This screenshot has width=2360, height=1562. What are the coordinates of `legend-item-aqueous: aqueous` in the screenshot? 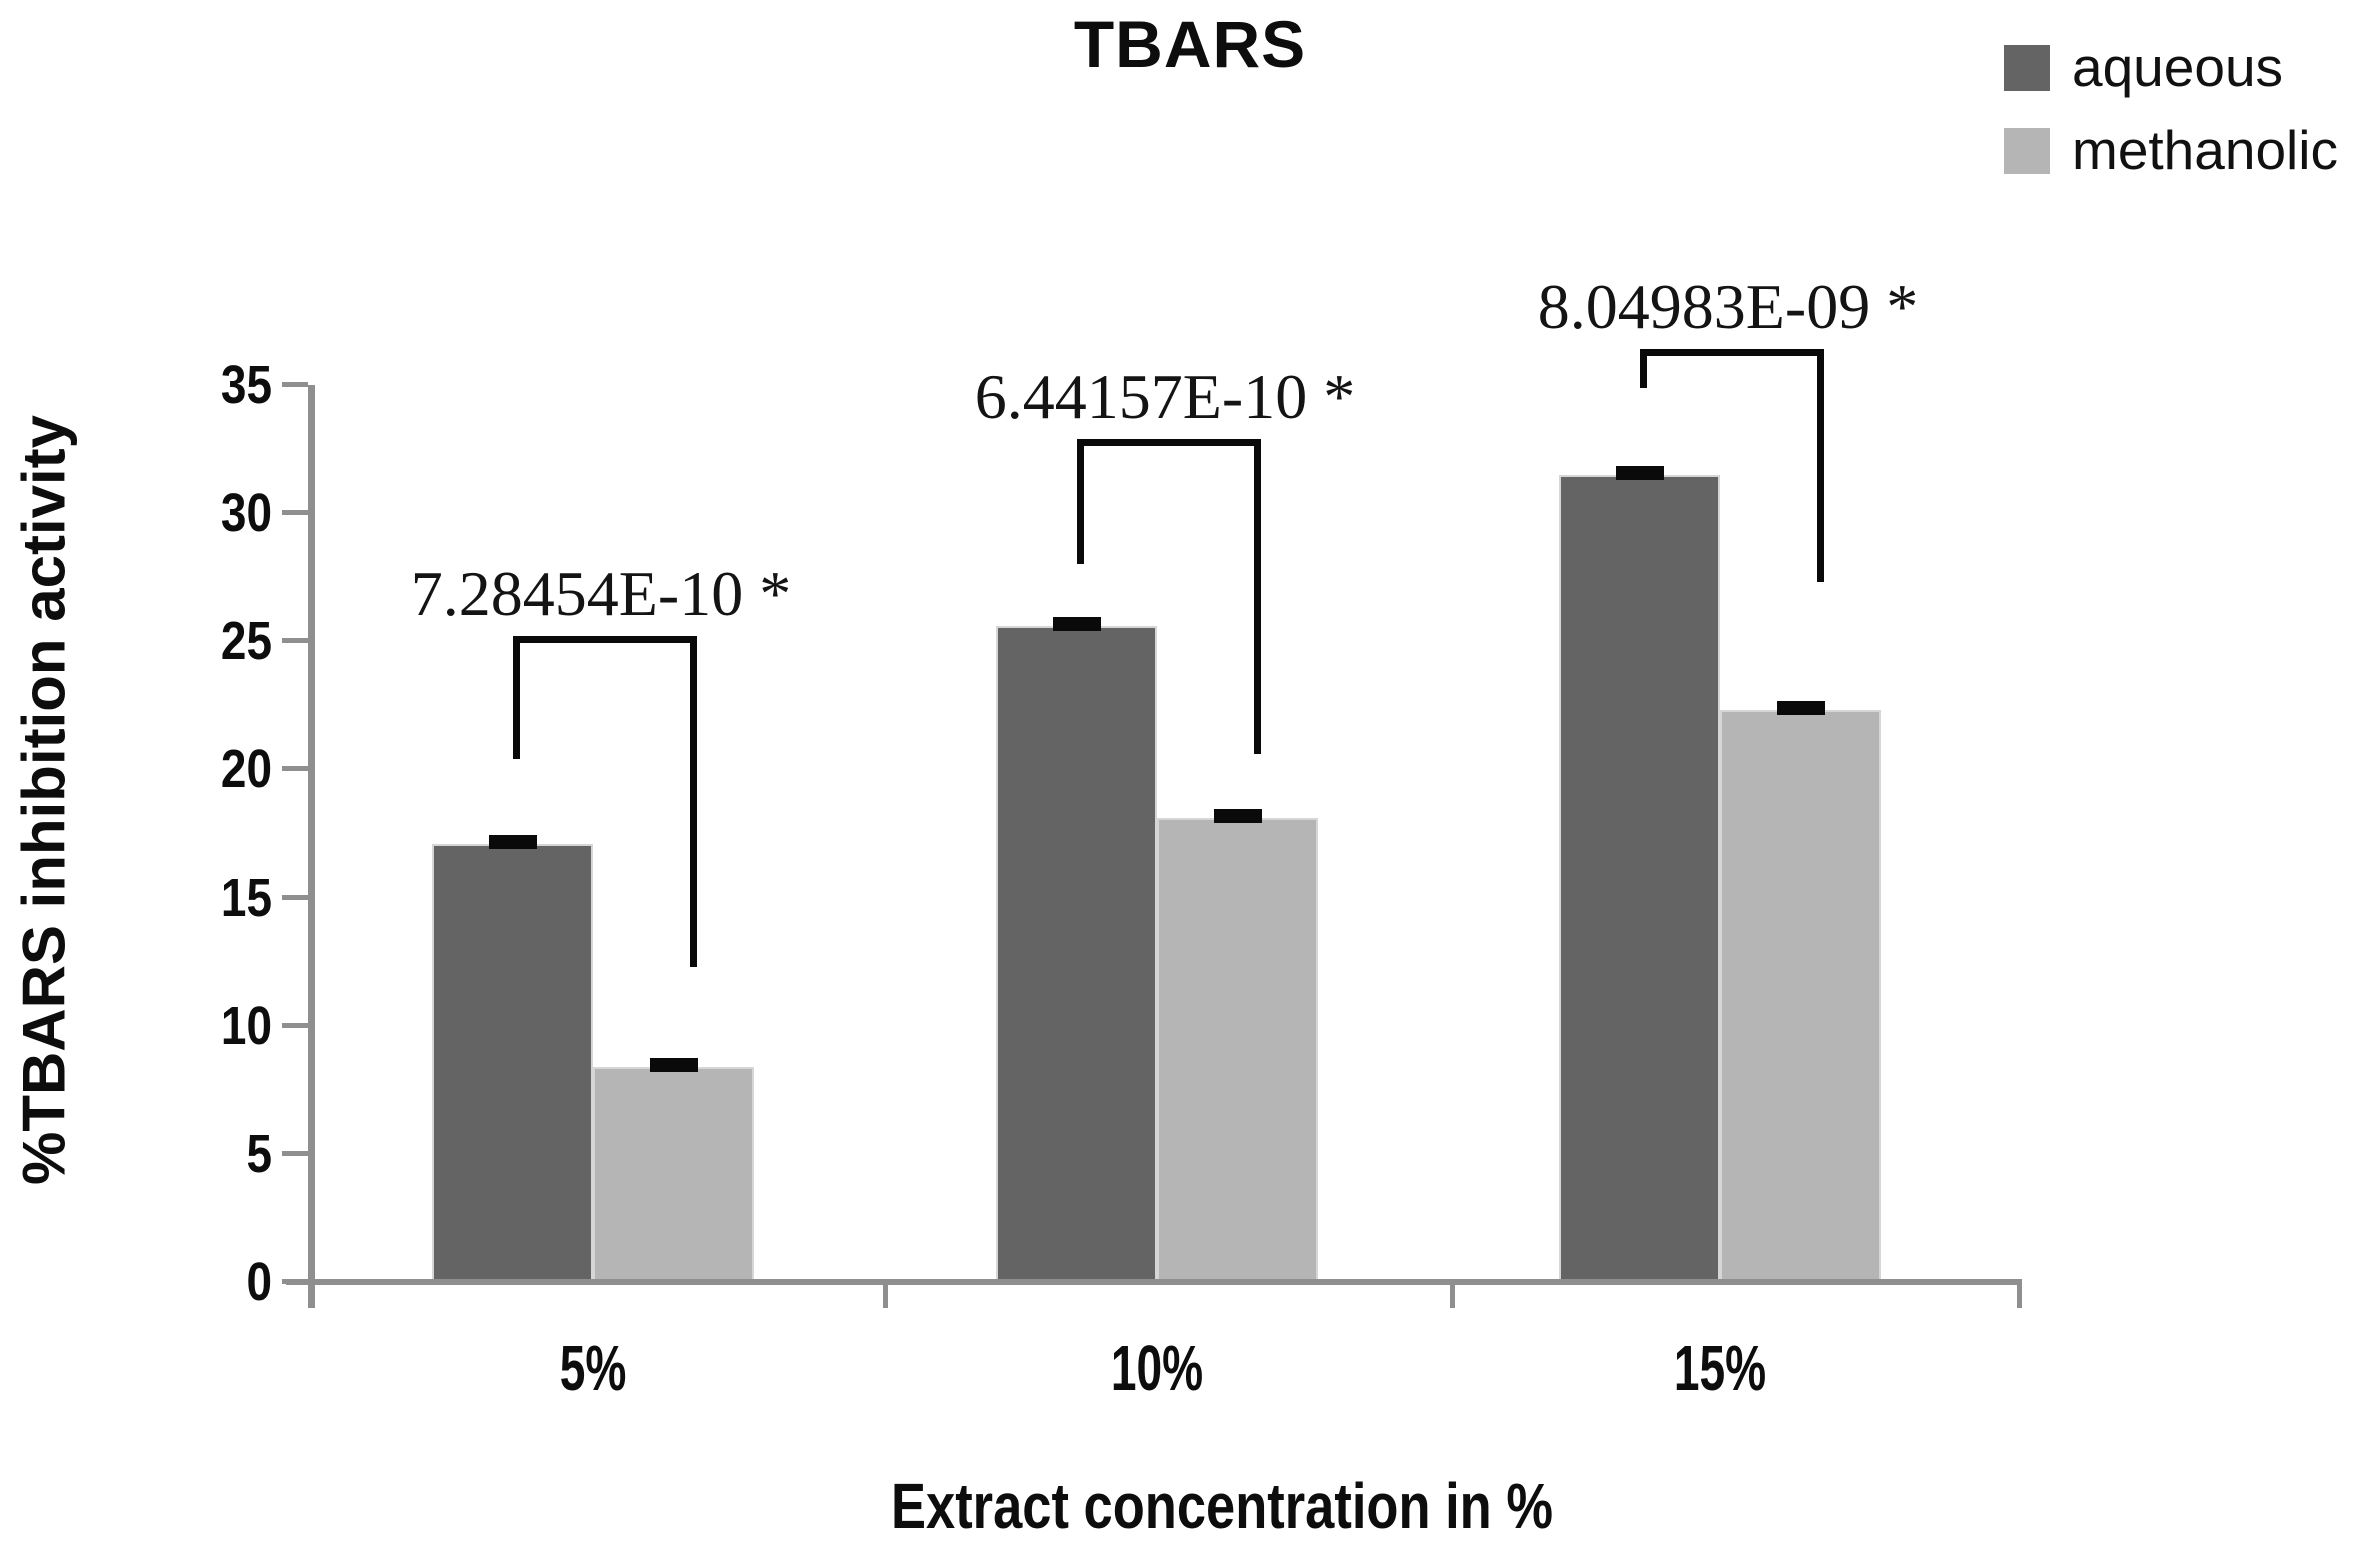 It's located at (2171, 67).